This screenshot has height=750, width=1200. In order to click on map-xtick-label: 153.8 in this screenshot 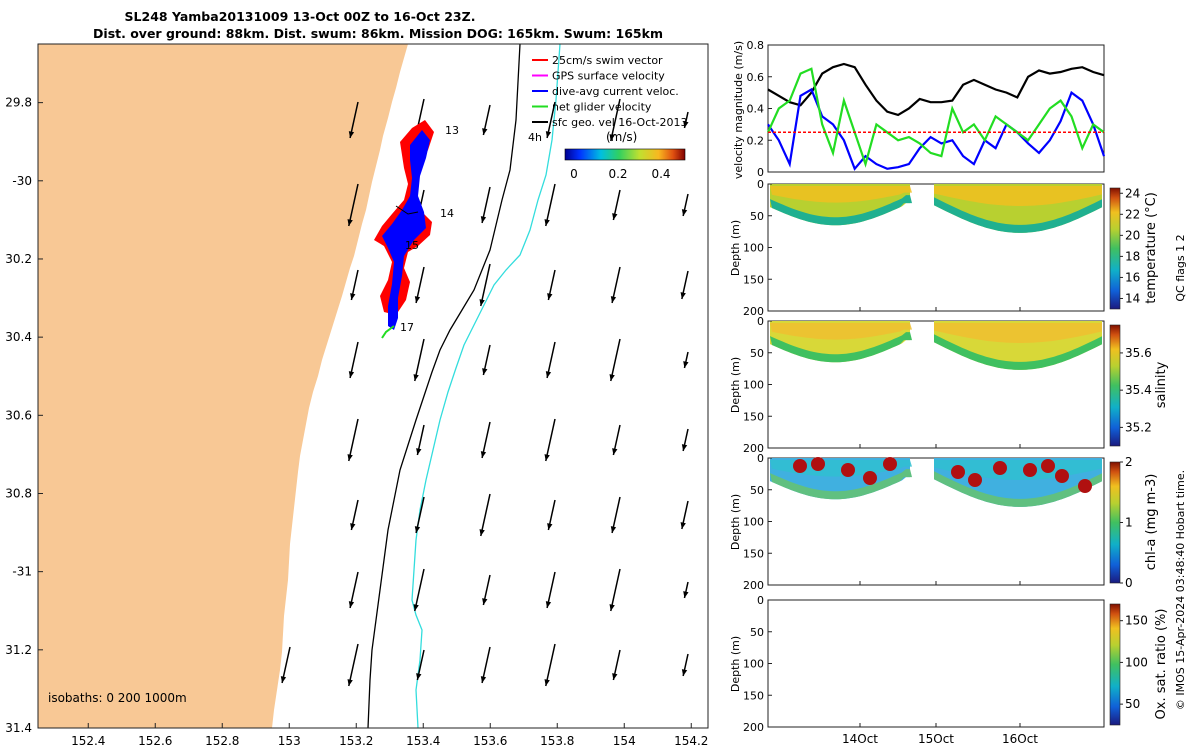, I will do `click(557, 741)`.